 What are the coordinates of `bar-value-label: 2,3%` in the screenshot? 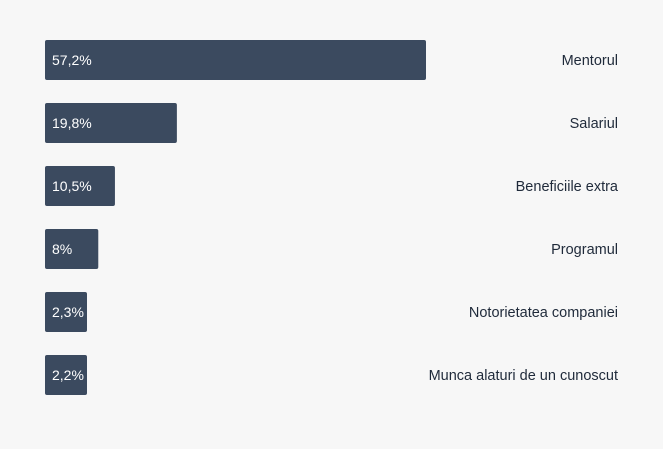 It's located at (68, 312).